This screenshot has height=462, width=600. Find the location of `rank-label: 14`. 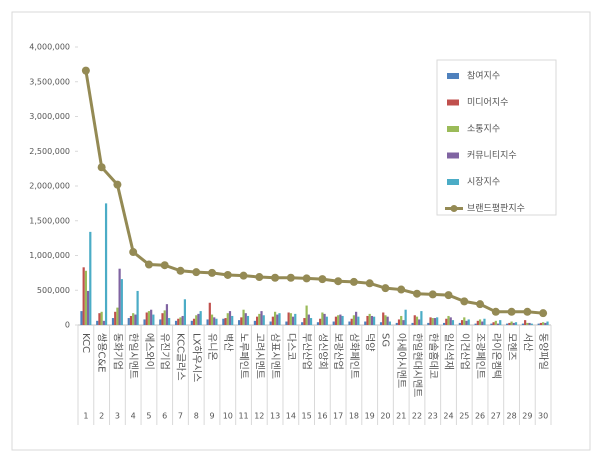

rank-label: 14 is located at coordinates (291, 416).